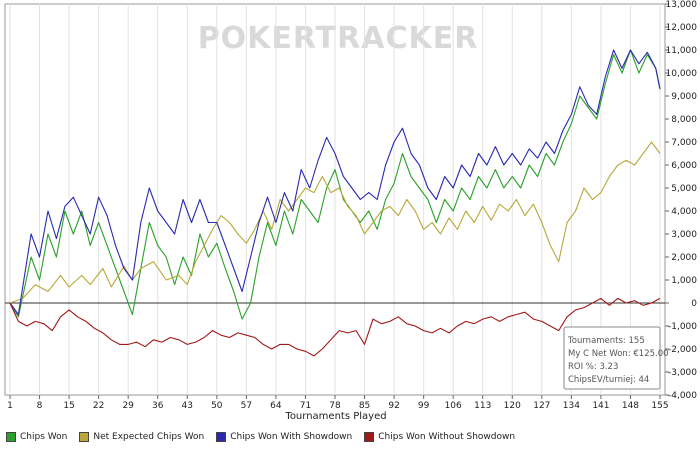  I want to click on x-tick-label: 64, so click(276, 406).